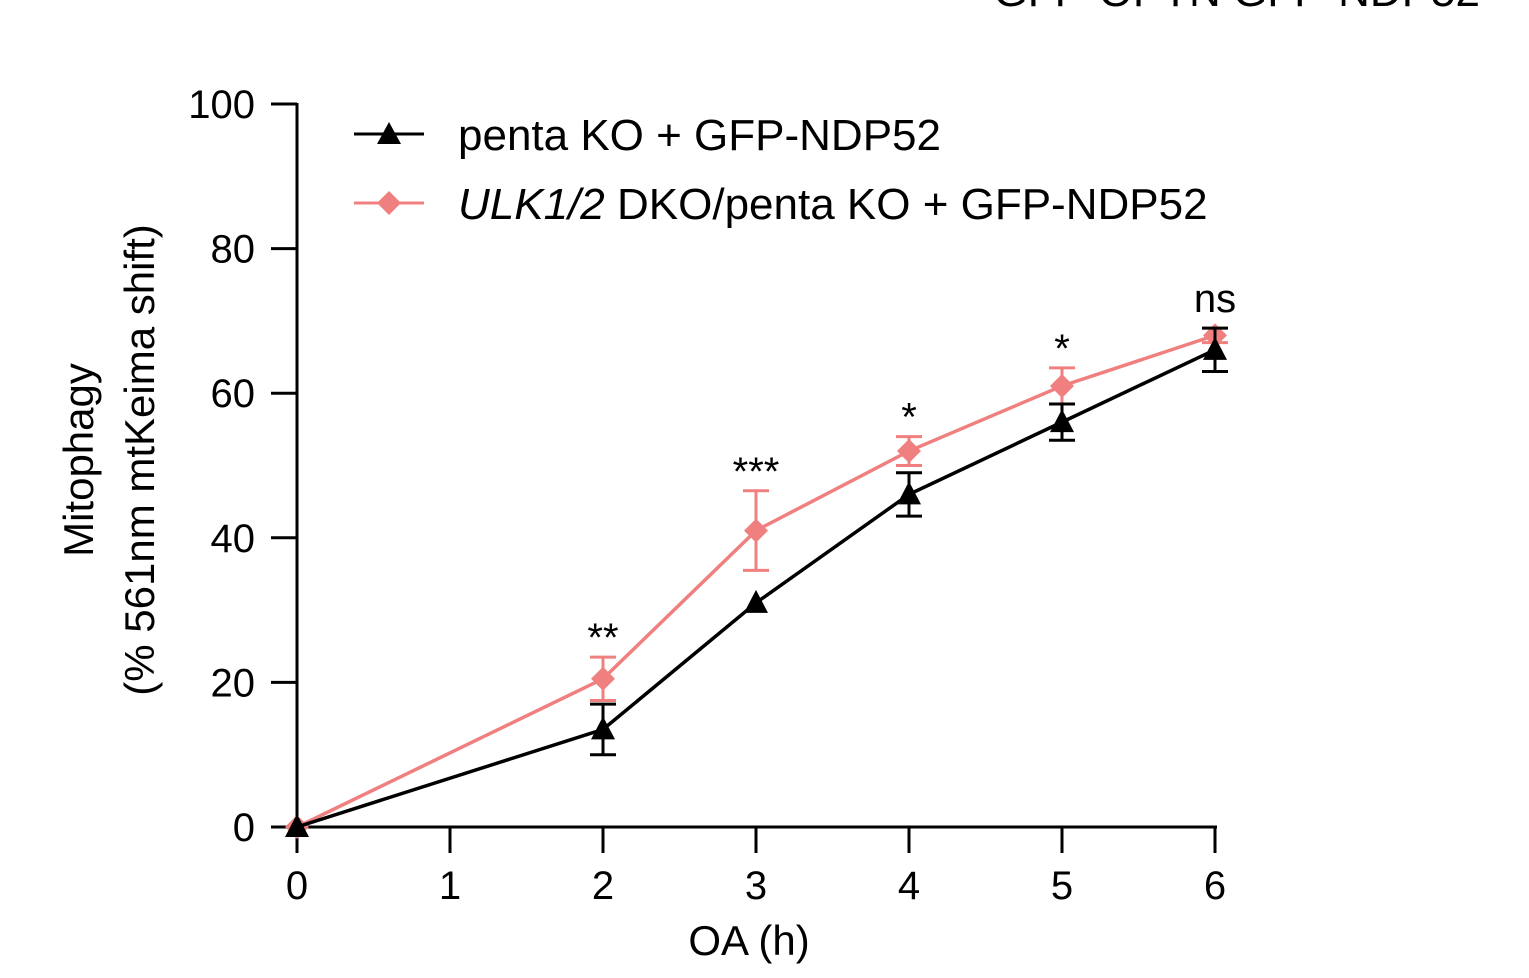 The image size is (1529, 978). Describe the element at coordinates (1062, 886) in the screenshot. I see `x-tick-label-5: 5` at that location.